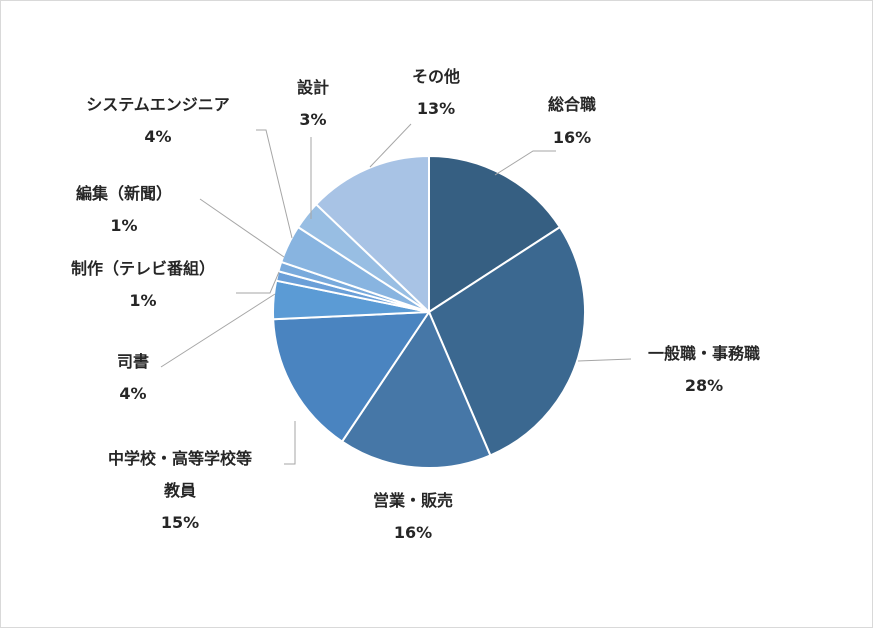  Describe the element at coordinates (180, 522) in the screenshot. I see `data-label-value: 15%` at that location.